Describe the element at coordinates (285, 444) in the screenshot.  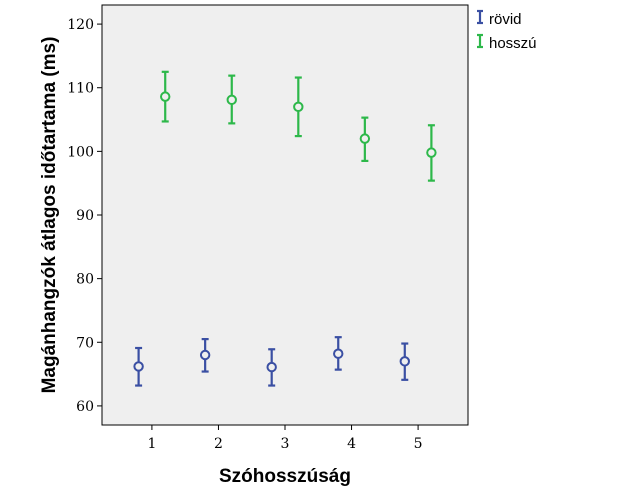
I see `x-tick-label: 3` at that location.